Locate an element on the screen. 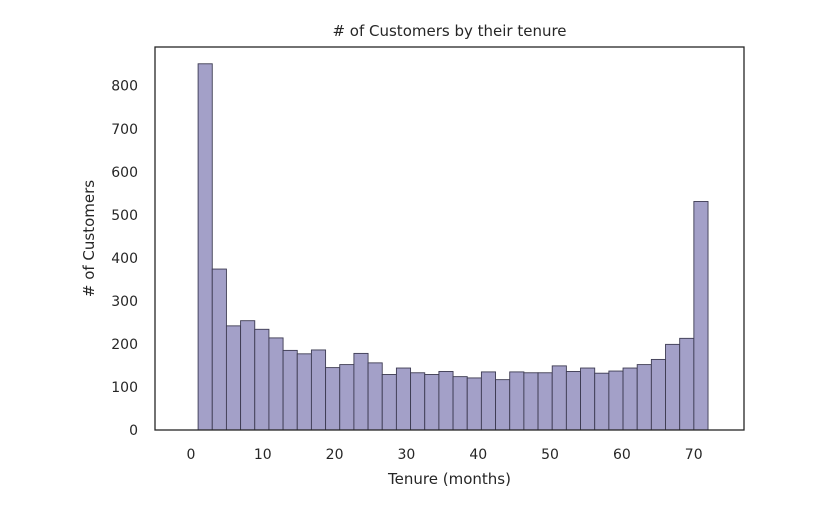 This screenshot has width=826, height=512. y-tick-label: 400 is located at coordinates (124, 259).